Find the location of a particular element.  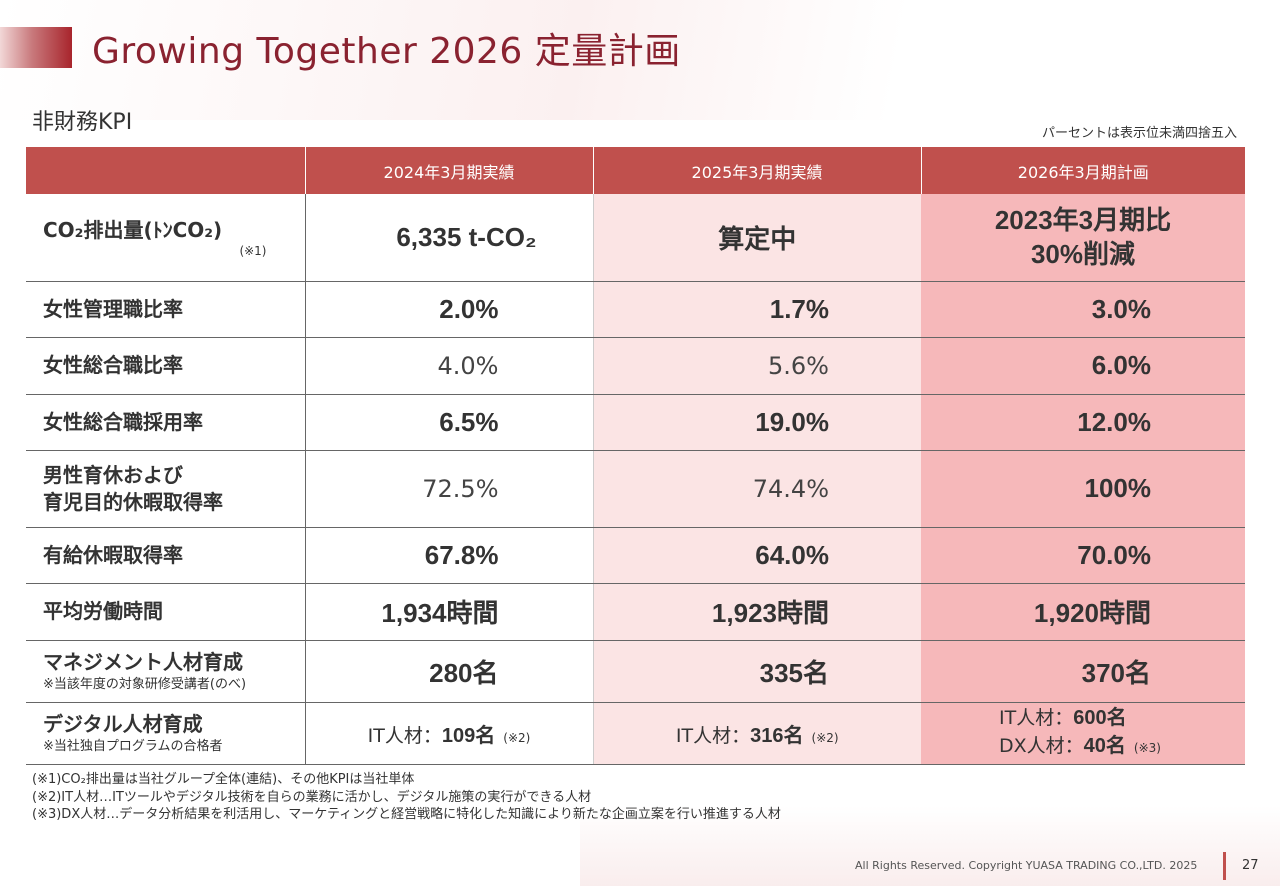

table-header-row: 2024年3月期実績 2025年3月期実績 2026年3月期計画 is located at coordinates (635, 170).